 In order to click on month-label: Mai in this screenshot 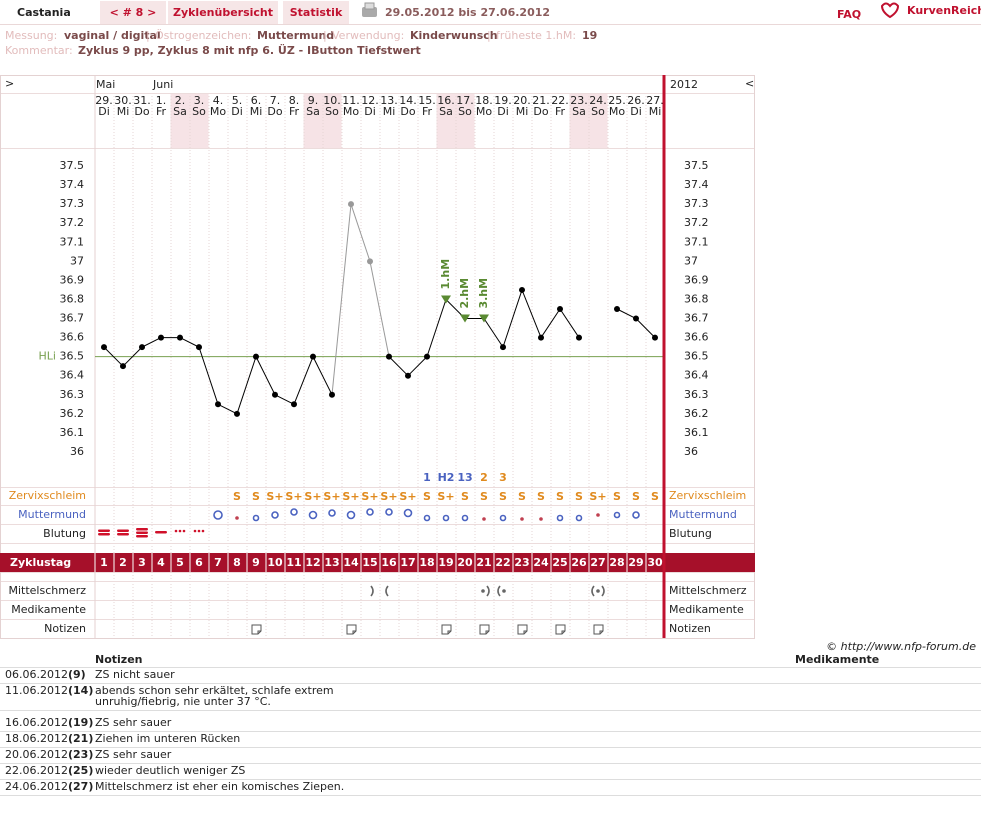, I will do `click(105, 84)`.